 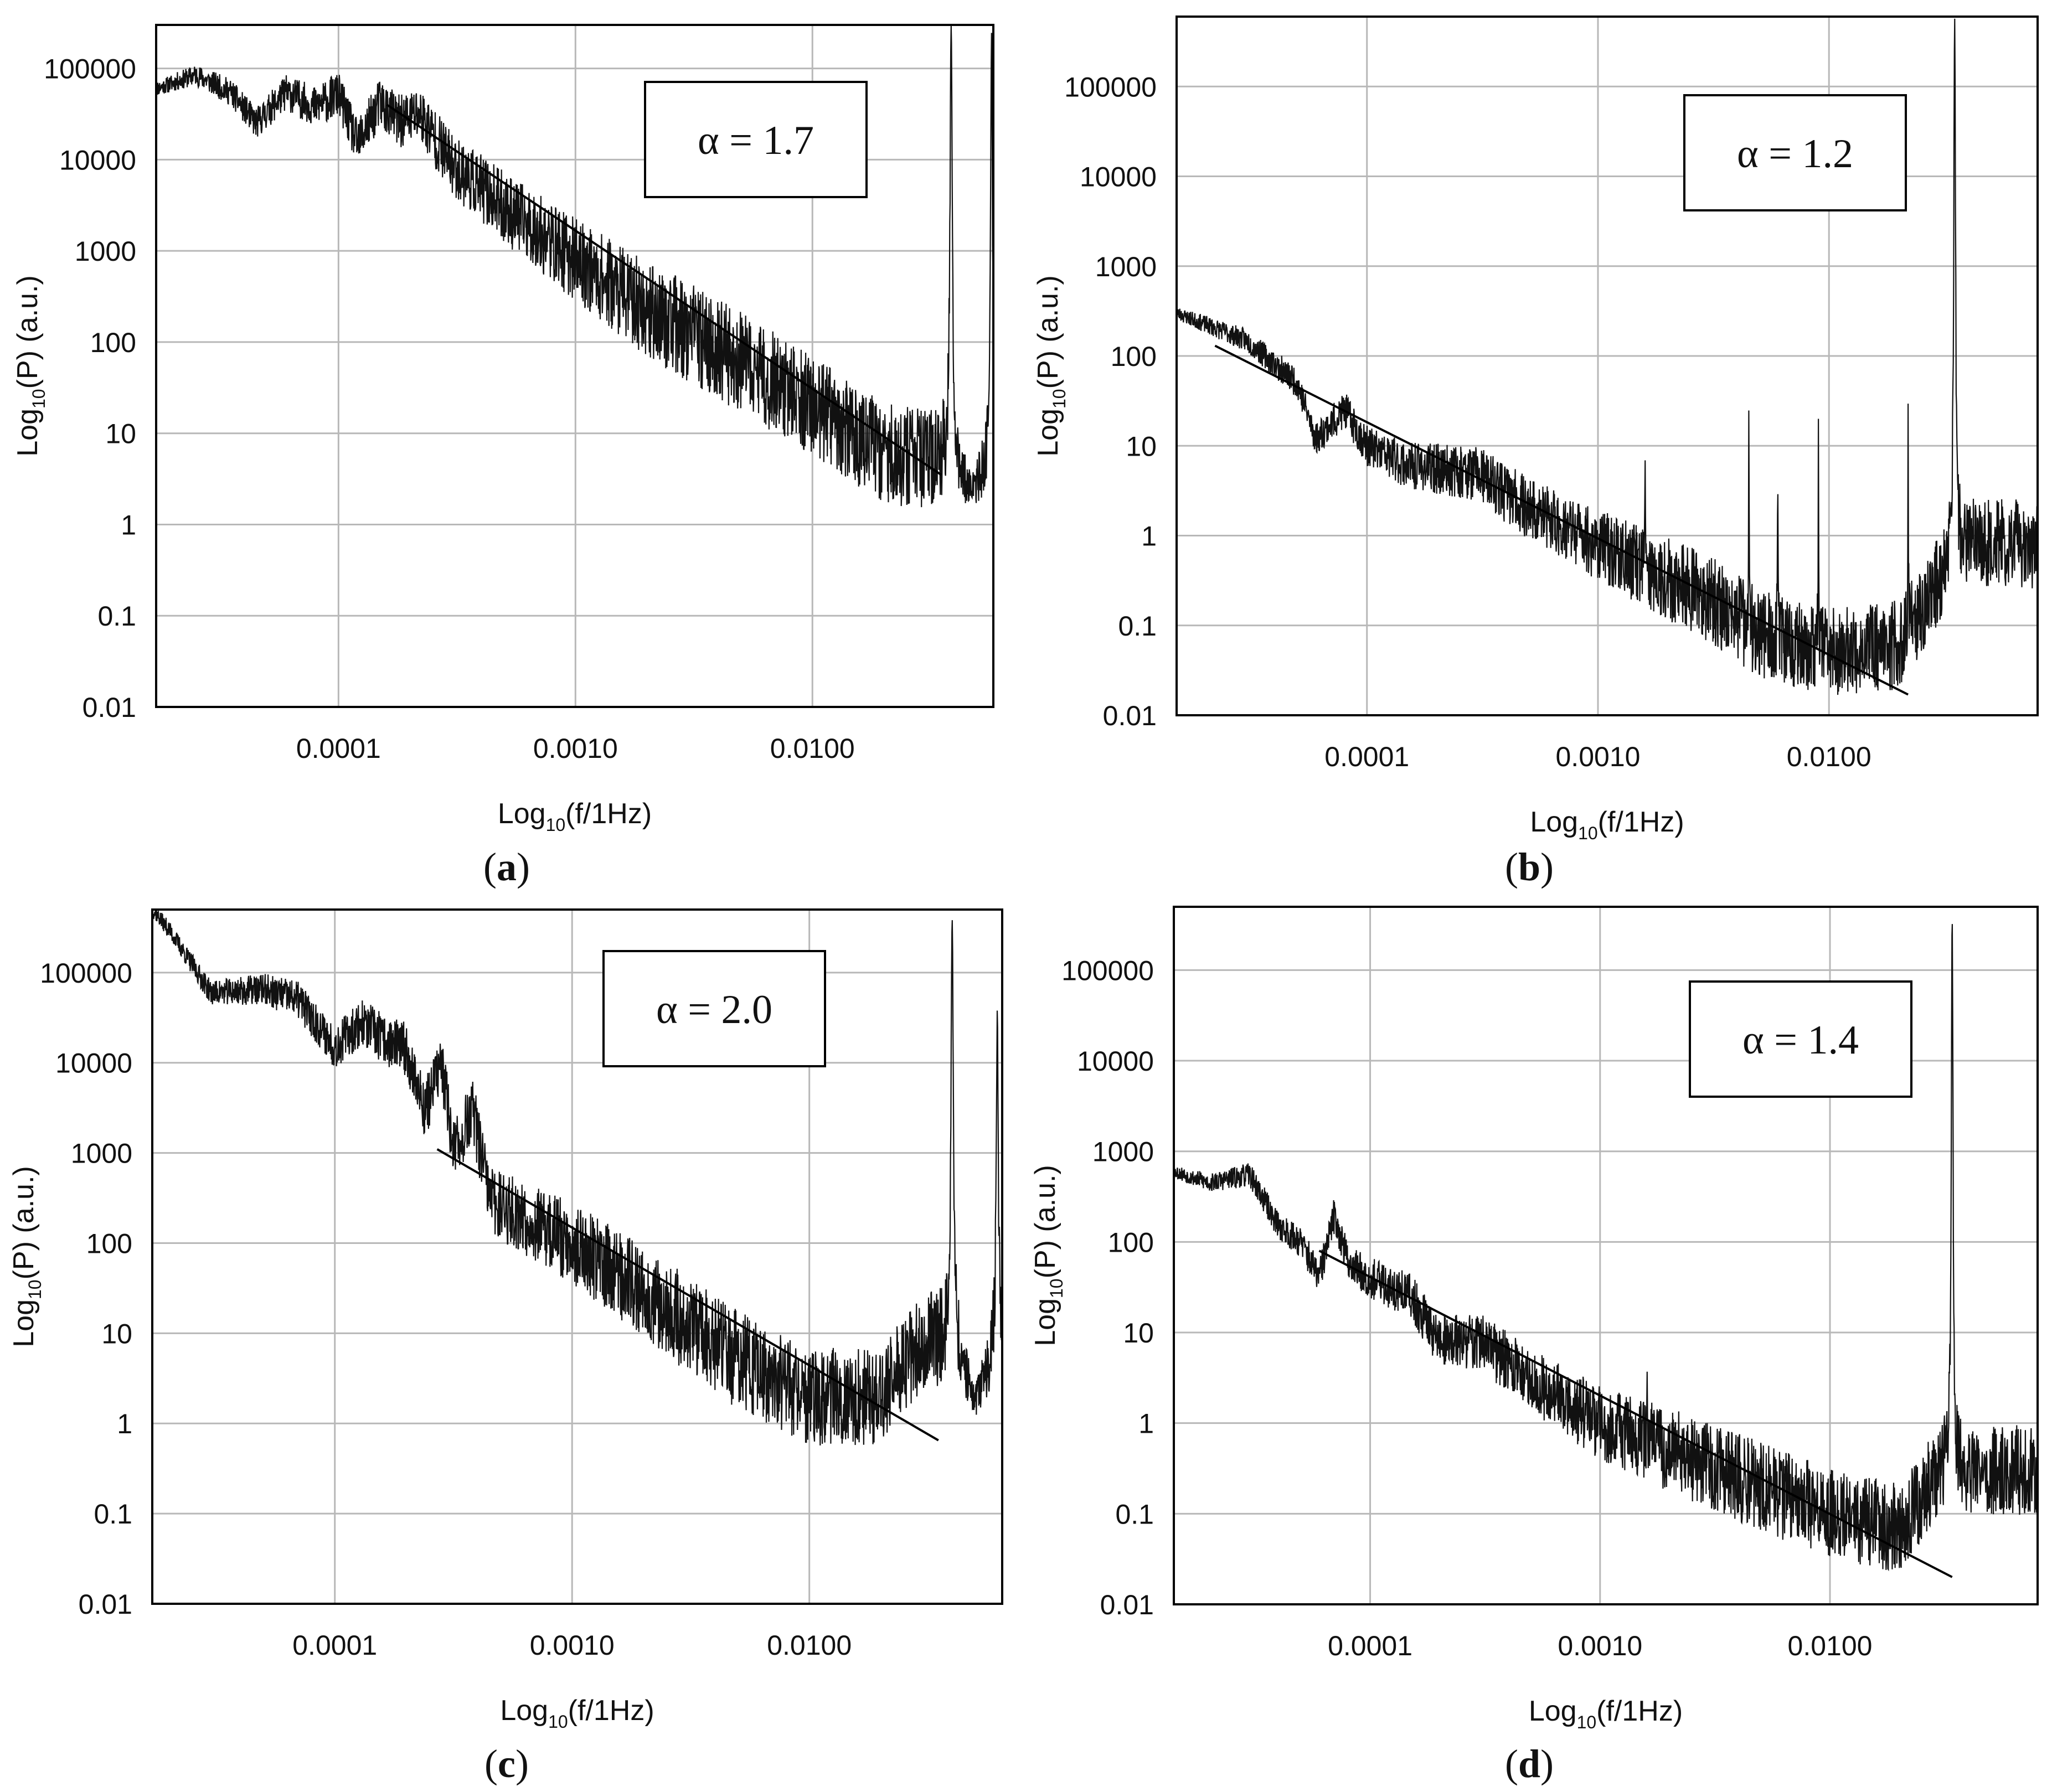 What do you see at coordinates (507, 1764) in the screenshot?
I see `panel-caption: (c)` at bounding box center [507, 1764].